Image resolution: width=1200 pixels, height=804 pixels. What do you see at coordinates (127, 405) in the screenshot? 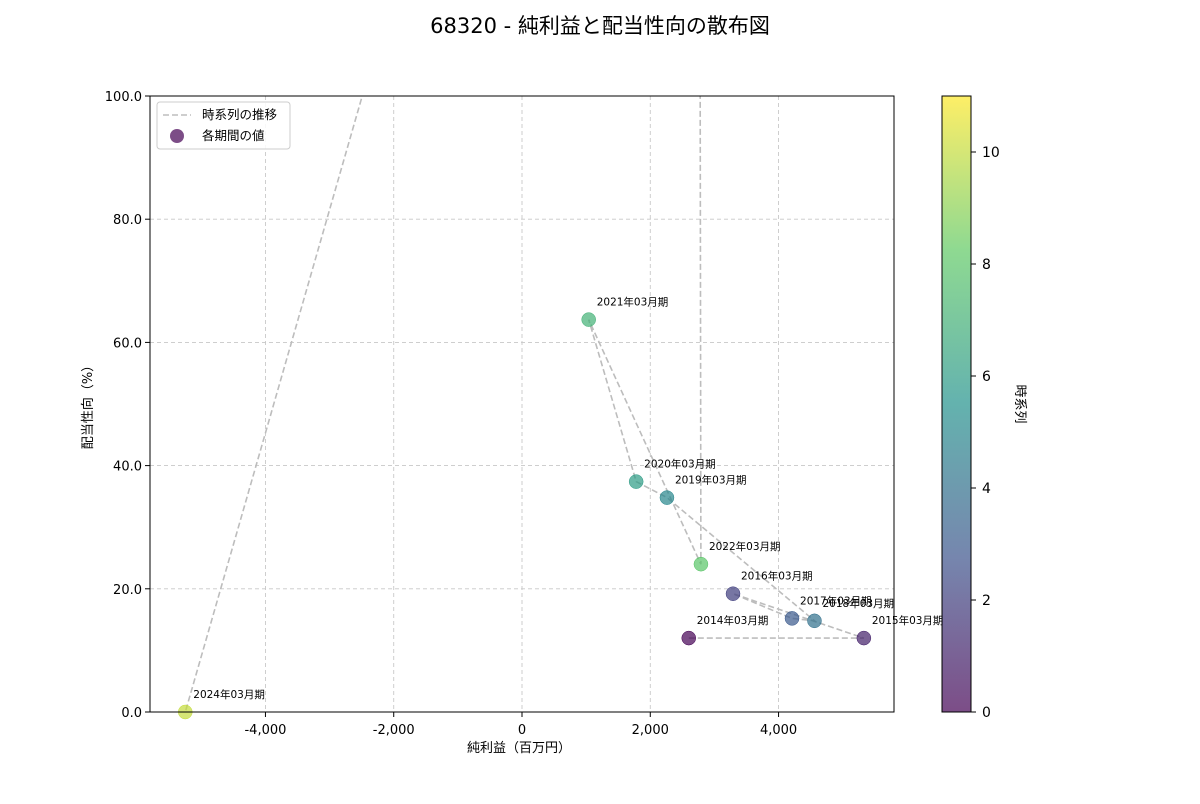
I see `y-axis-ticks: 0.0 20.0 40.0 60.0 80.0 100.0` at bounding box center [127, 405].